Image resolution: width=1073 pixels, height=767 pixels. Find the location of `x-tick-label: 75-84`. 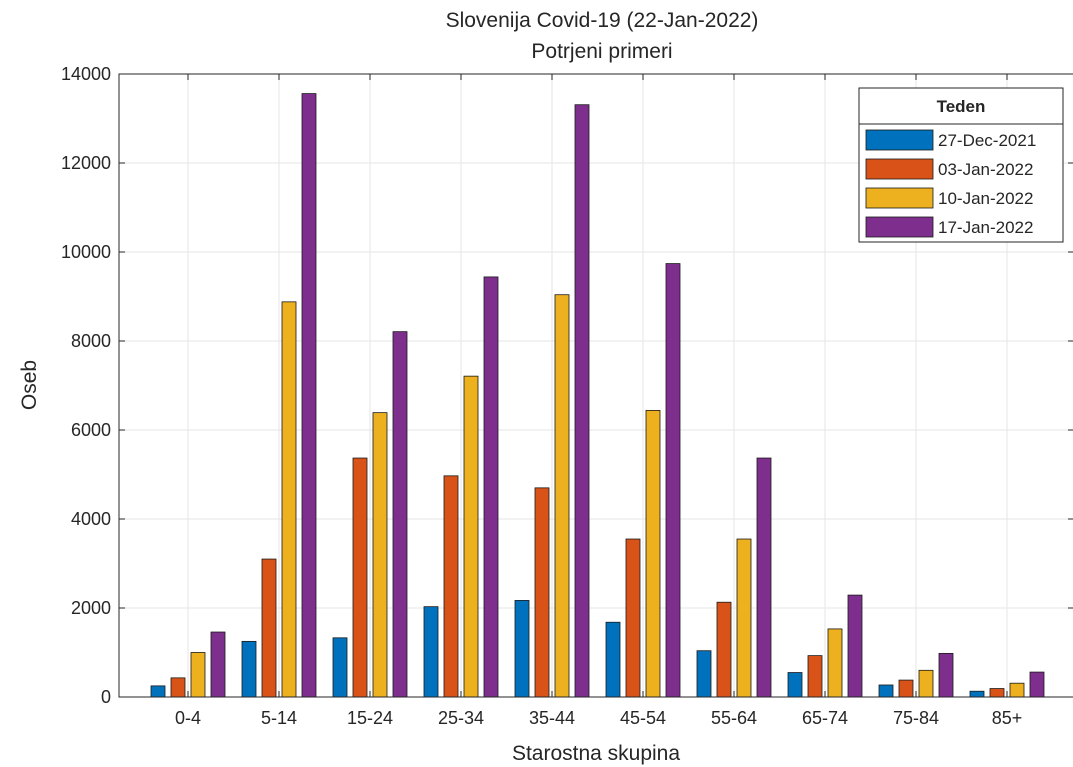

x-tick-label: 75-84 is located at coordinates (916, 718).